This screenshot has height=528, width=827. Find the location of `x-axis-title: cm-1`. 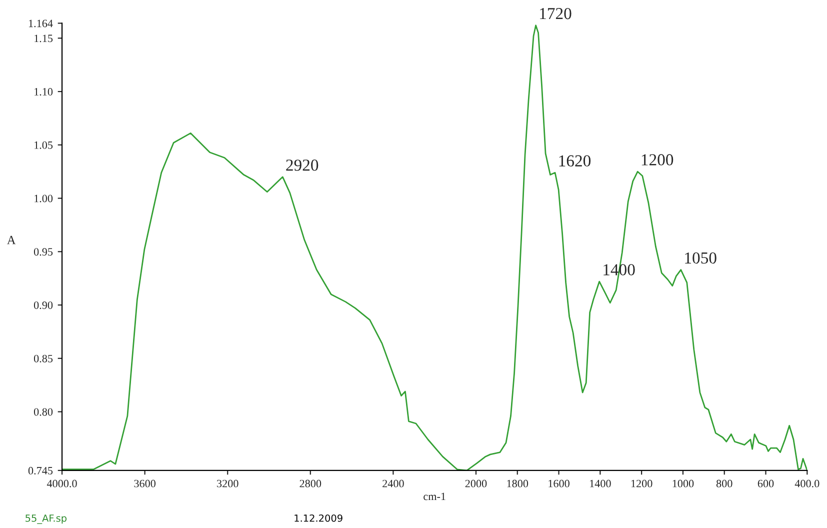

x-axis-title: cm-1 is located at coordinates (435, 496).